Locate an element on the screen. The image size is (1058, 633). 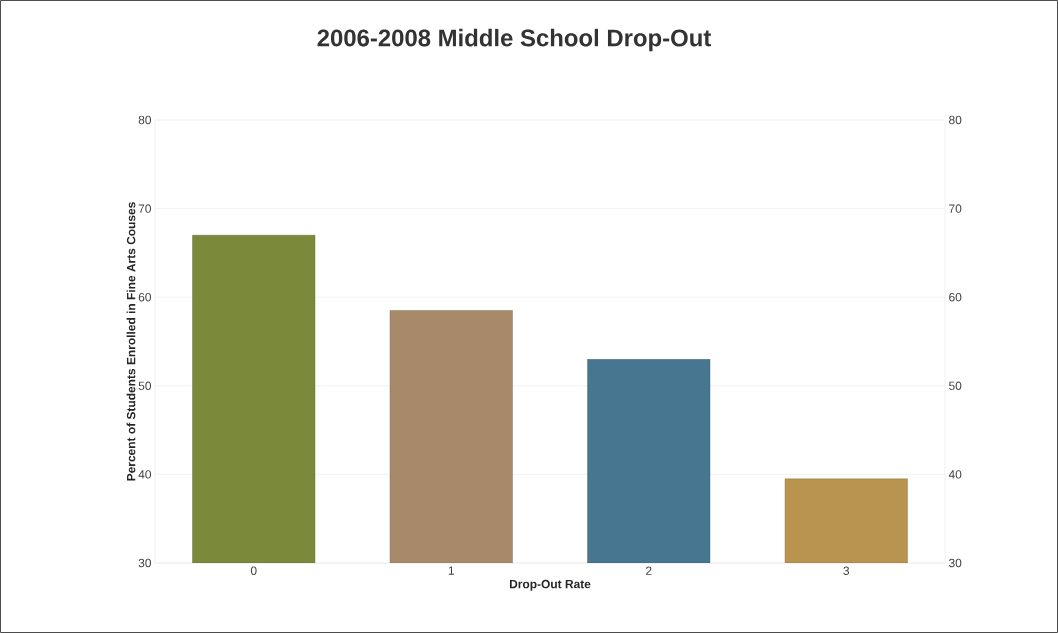
y2-tick-label: 40 is located at coordinates (955, 474).